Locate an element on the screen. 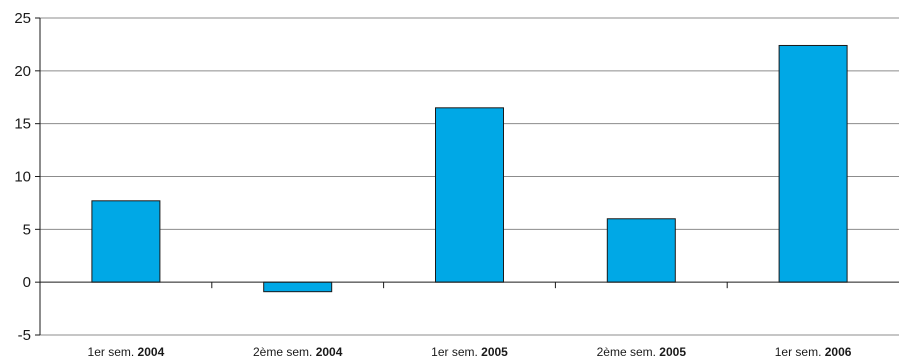 The width and height of the screenshot is (899, 361). y-tick-label: -5 is located at coordinates (24, 335).